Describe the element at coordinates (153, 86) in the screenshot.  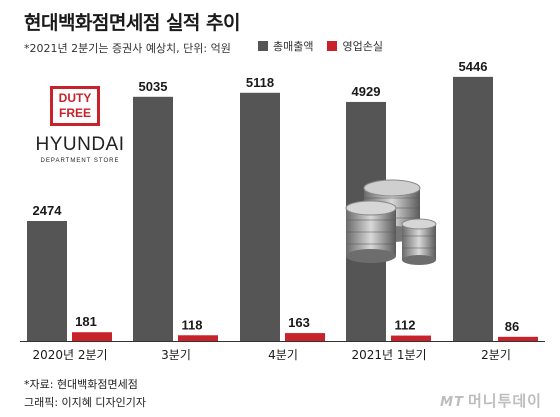
I see `sales-value-label: 5035` at that location.